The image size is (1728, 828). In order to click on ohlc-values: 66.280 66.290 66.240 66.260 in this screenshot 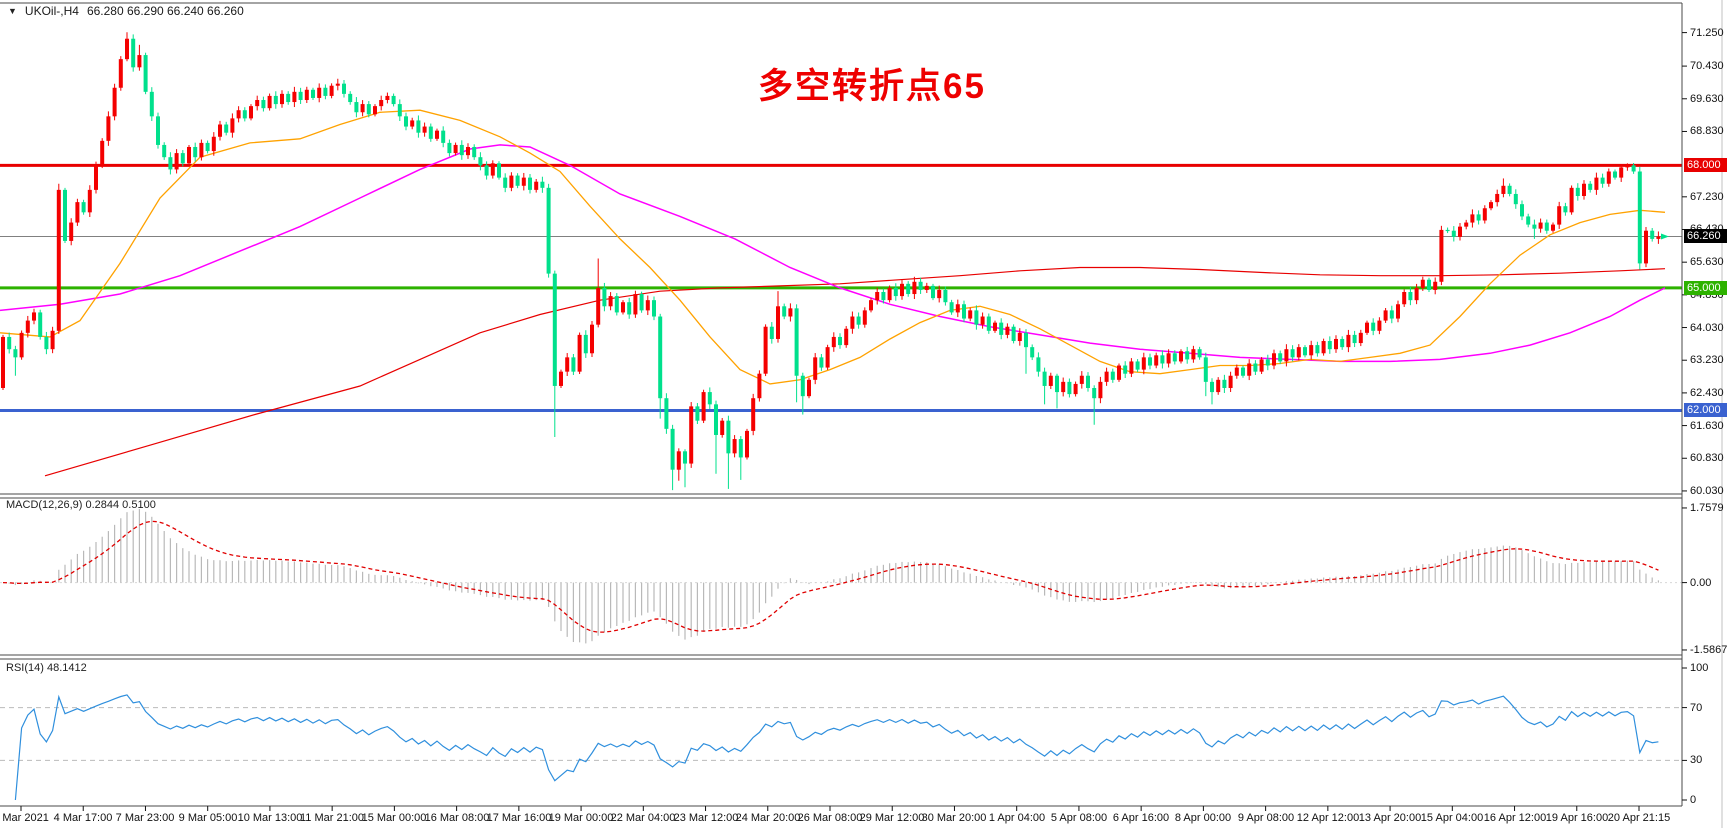, I will do `click(165, 11)`.